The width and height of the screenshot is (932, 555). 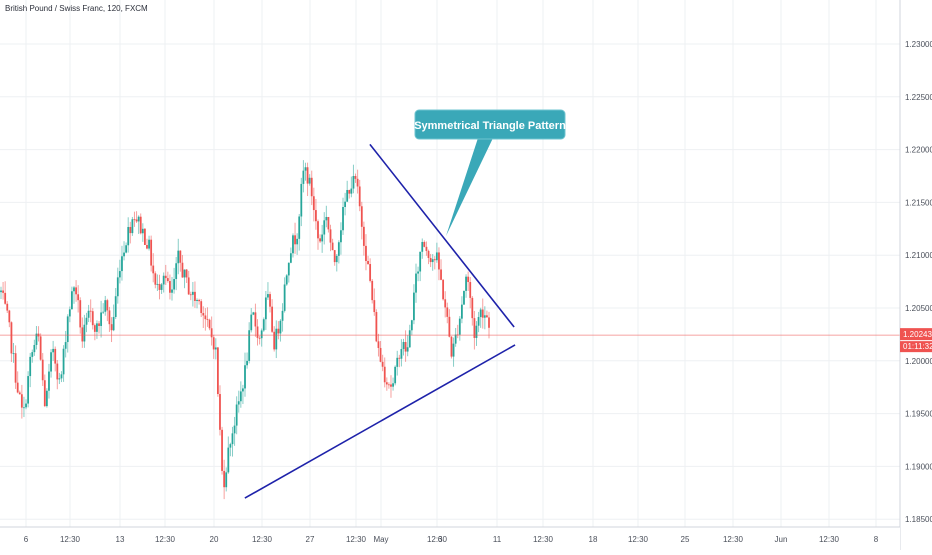 What do you see at coordinates (380, 421) in the screenshot?
I see `trendline-lower` at bounding box center [380, 421].